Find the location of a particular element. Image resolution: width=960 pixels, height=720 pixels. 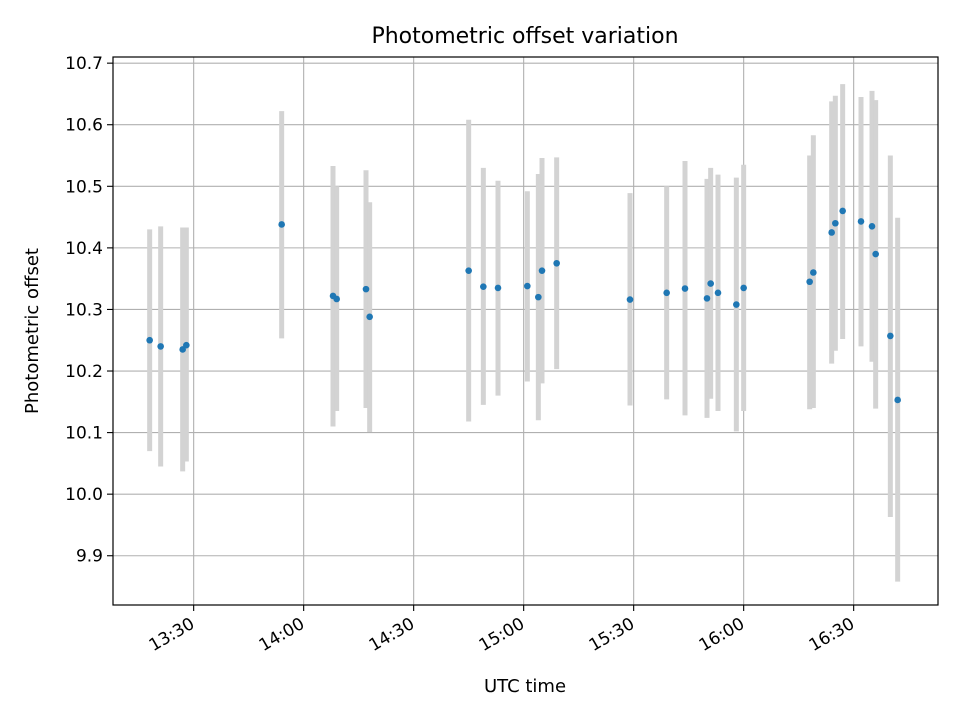

y-tick-label: 10.7 is located at coordinates (84, 64).